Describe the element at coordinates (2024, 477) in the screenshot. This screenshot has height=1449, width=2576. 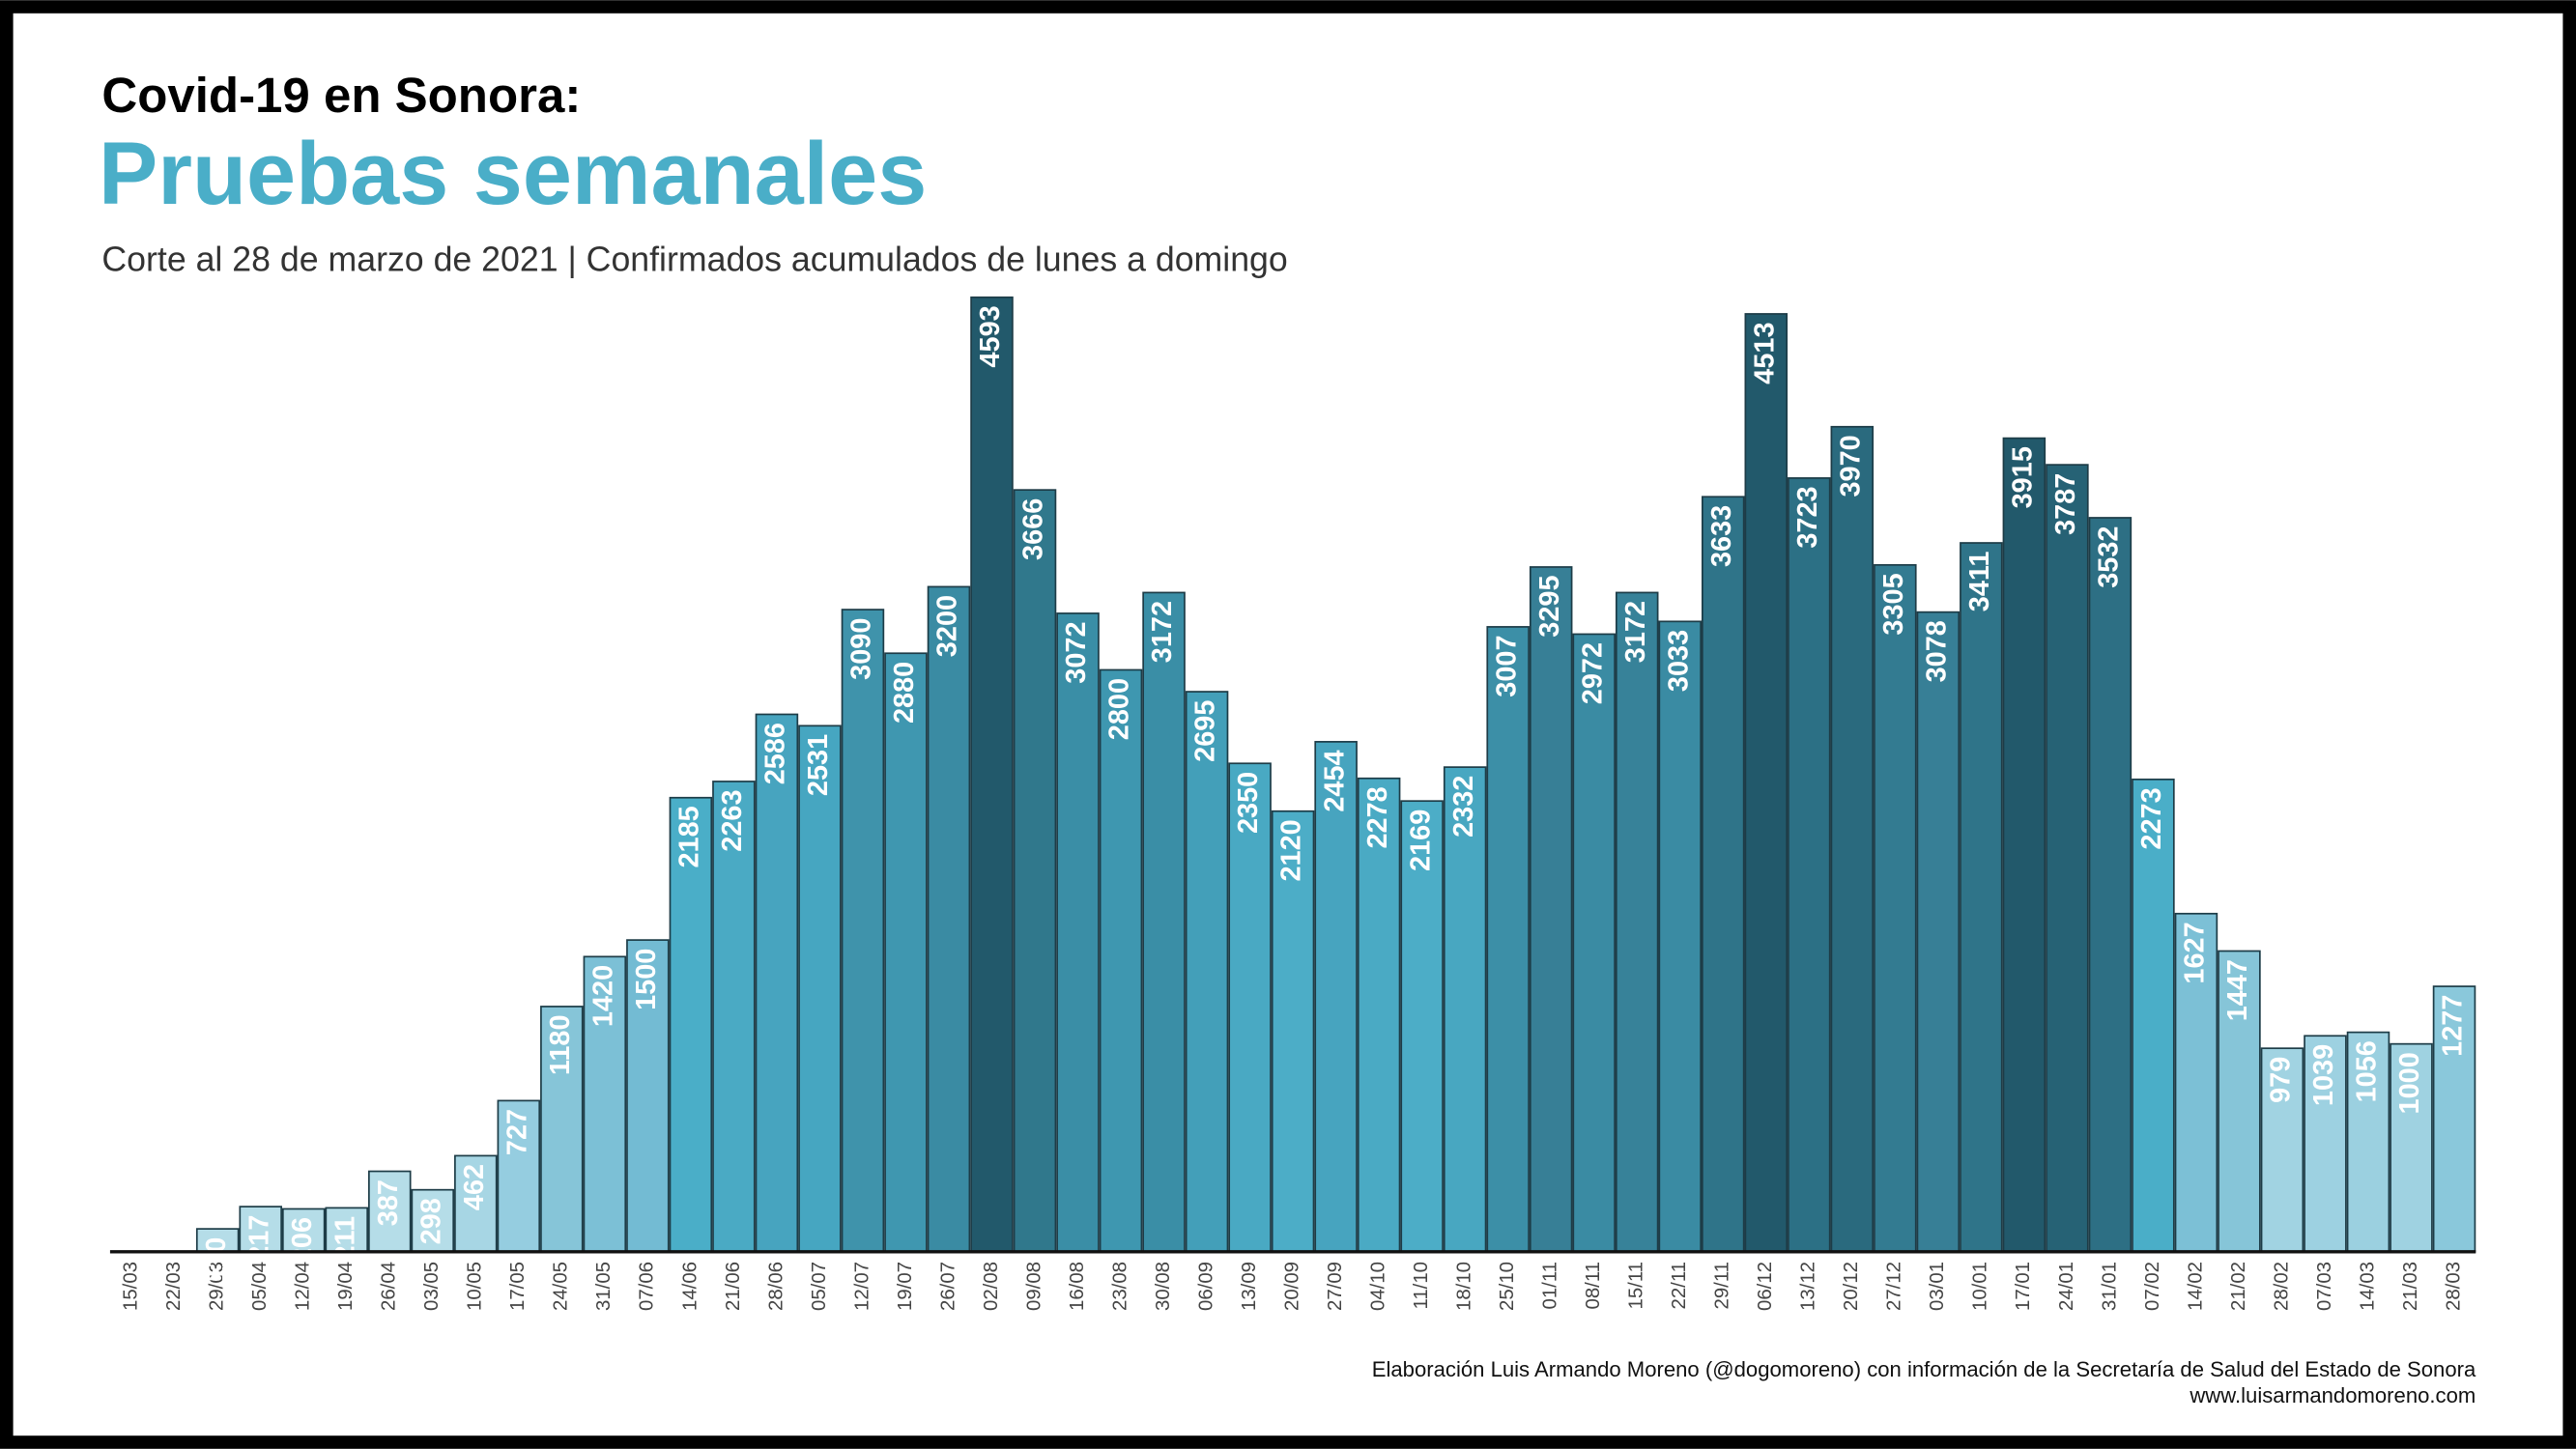
I see `value-label: 3915` at that location.